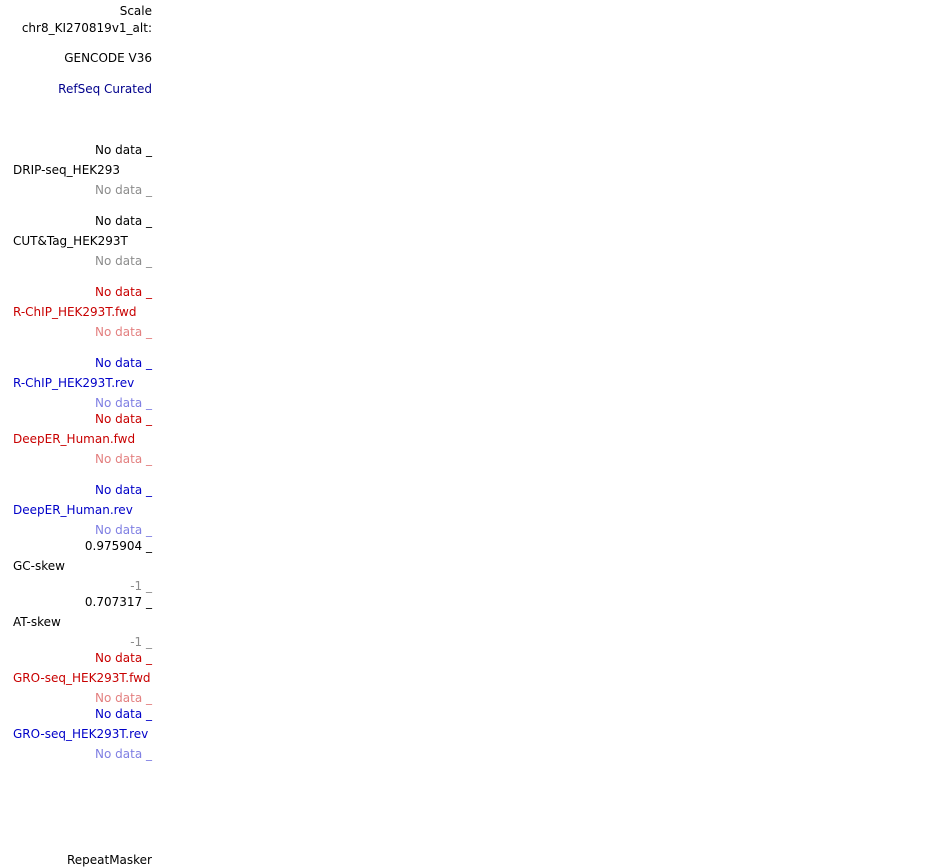 The height and width of the screenshot is (868, 950). What do you see at coordinates (123, 403) in the screenshot?
I see `rchip-rev-bottom-value: No data _` at bounding box center [123, 403].